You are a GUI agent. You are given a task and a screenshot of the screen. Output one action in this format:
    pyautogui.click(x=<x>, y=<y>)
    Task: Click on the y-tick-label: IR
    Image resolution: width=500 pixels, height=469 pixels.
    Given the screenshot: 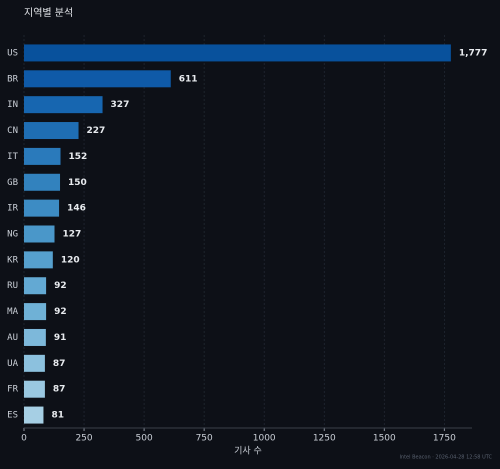 What is the action you would take?
    pyautogui.click(x=12, y=209)
    